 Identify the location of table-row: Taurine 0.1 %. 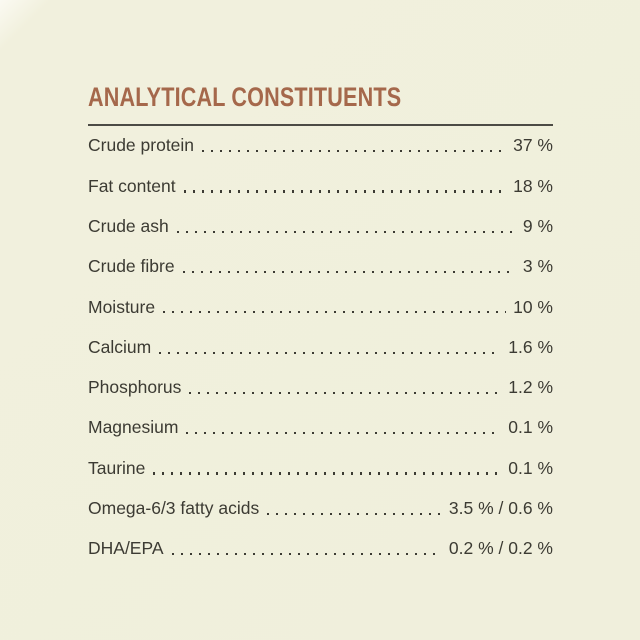
(320, 468).